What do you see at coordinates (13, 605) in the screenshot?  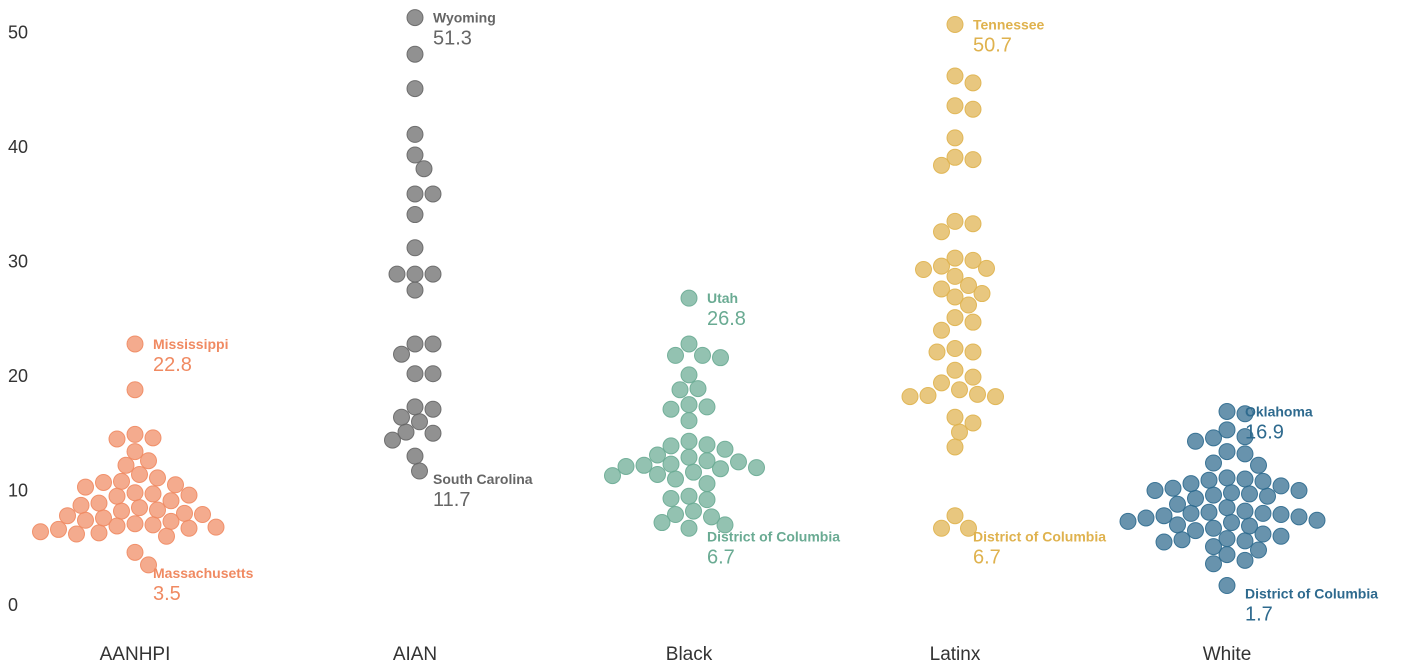 I see `y-tick-label: 0` at bounding box center [13, 605].